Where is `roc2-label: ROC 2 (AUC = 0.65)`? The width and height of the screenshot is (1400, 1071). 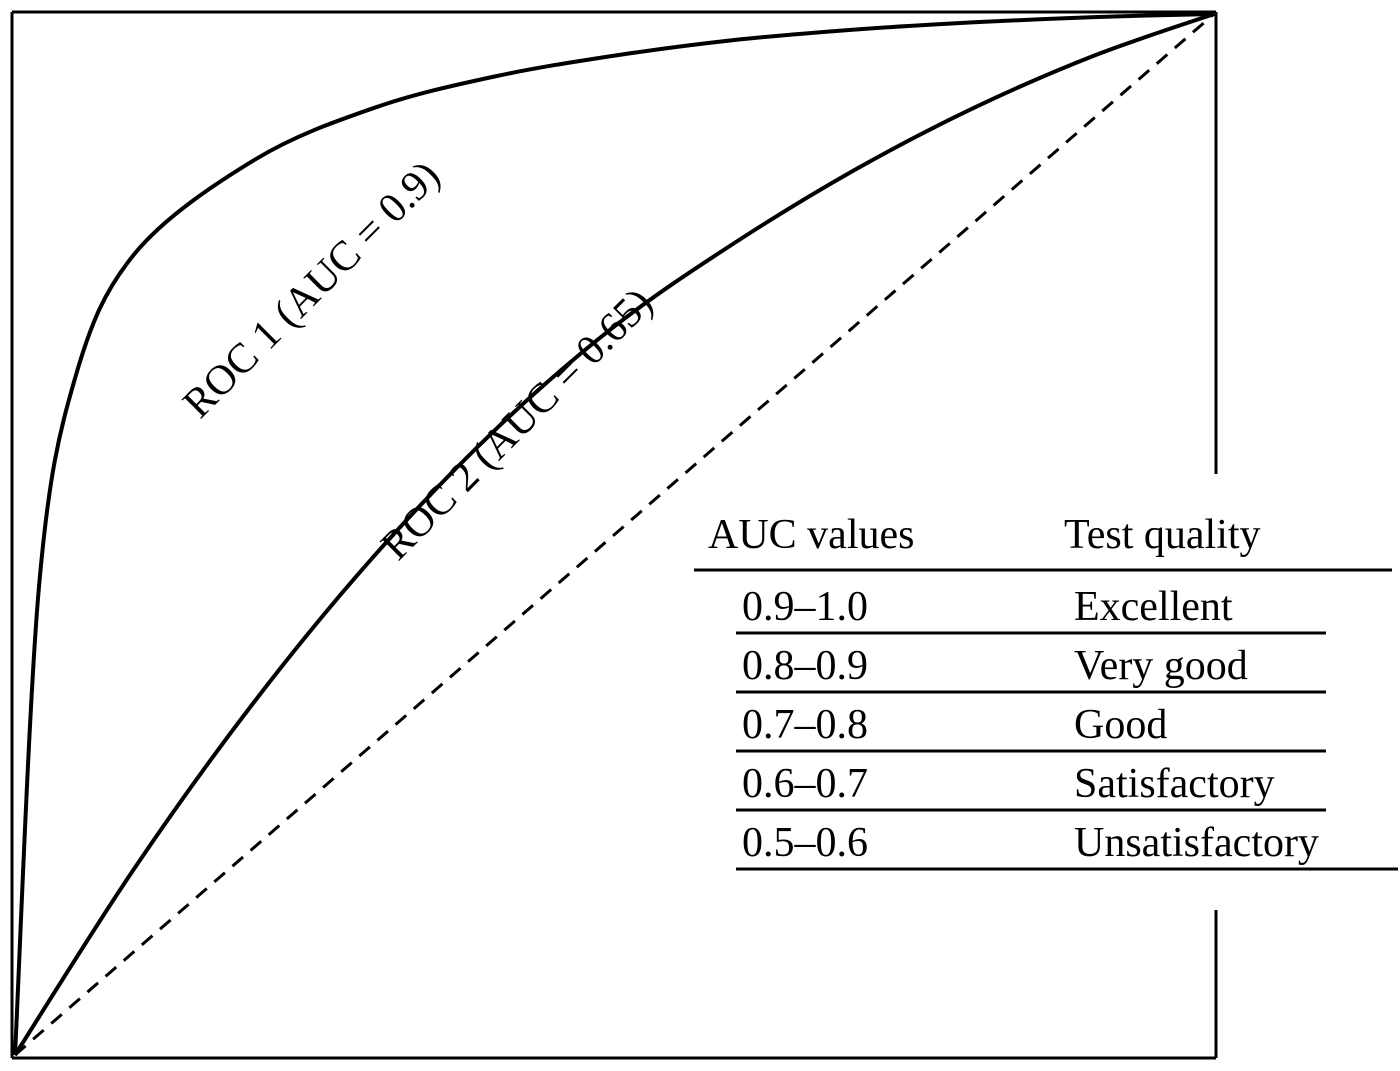
roc2-label: ROC 2 (AUC = 0.65) is located at coordinates (517, 424).